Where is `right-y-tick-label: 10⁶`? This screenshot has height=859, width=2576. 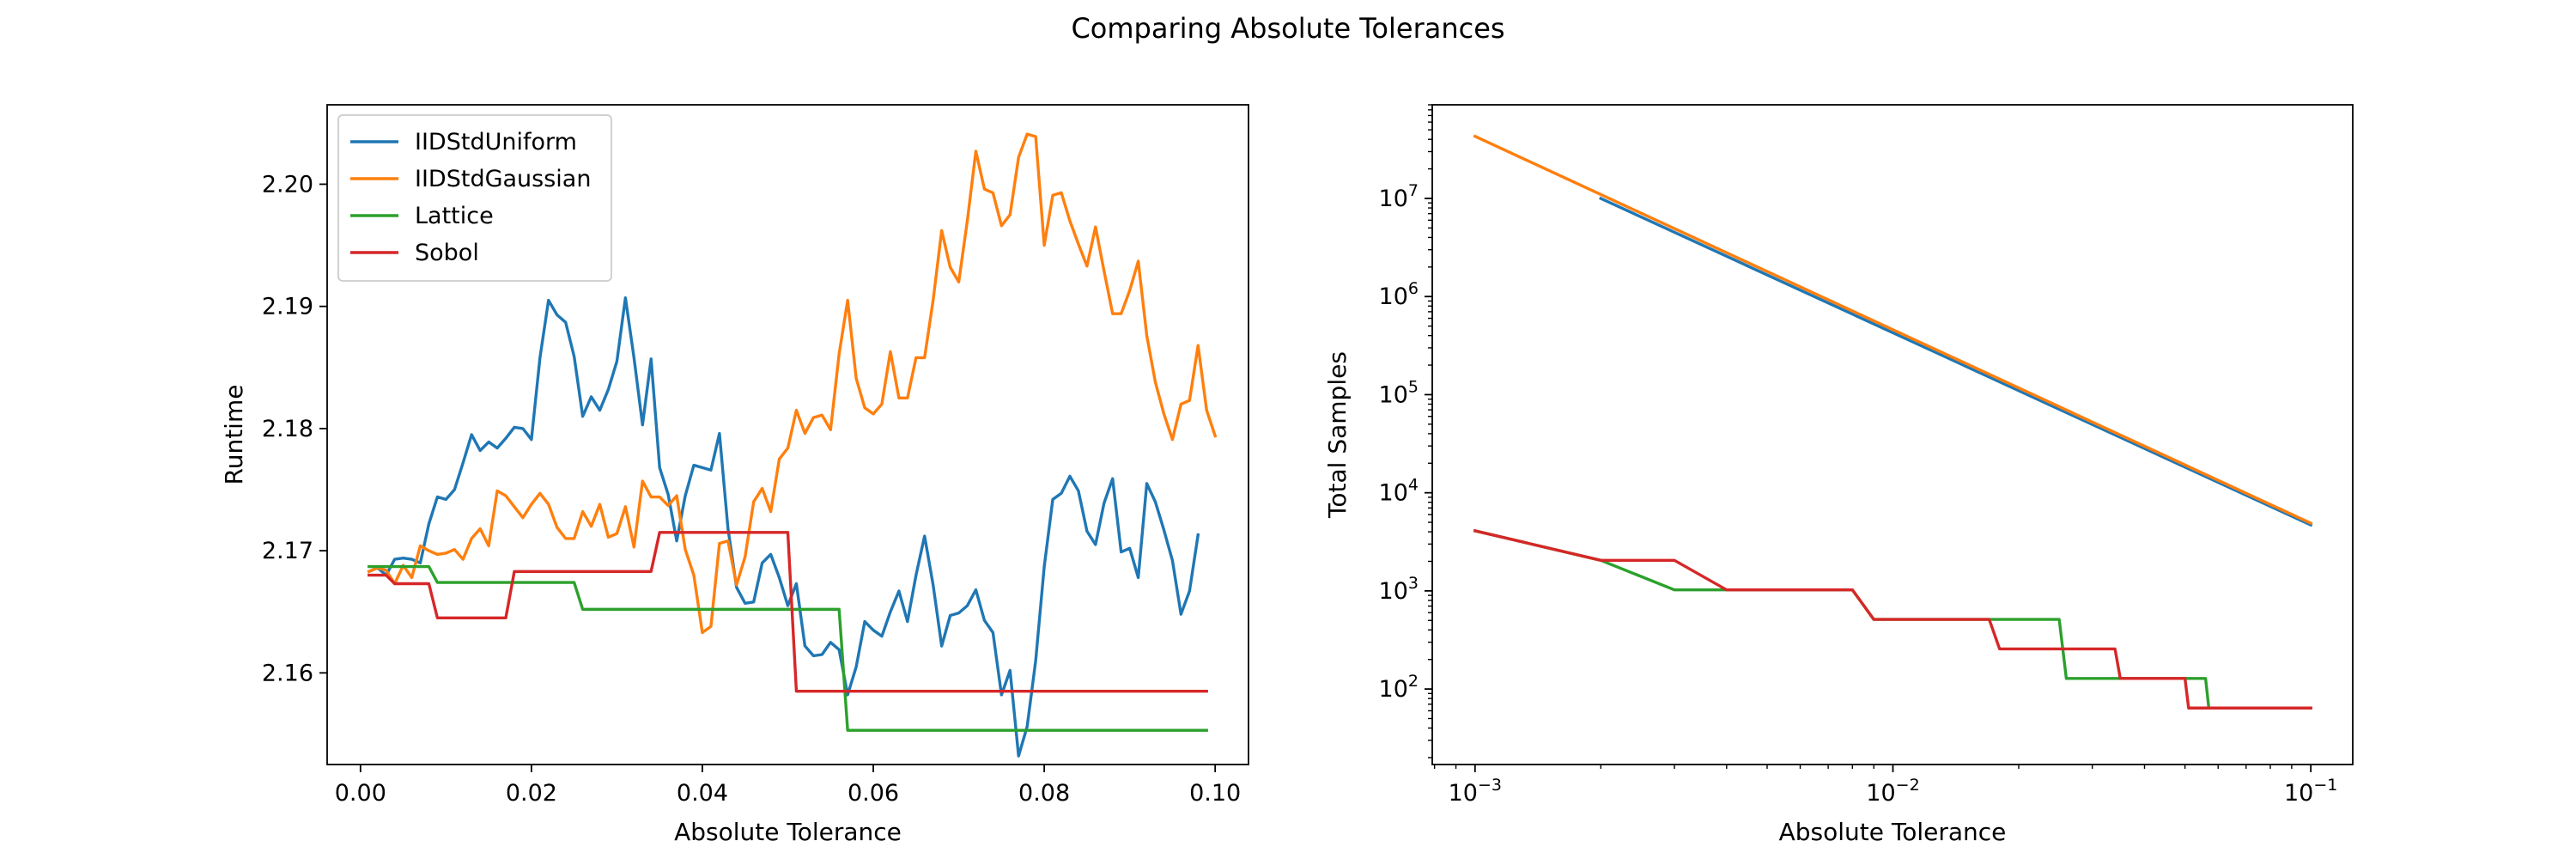 right-y-tick-label: 10⁶ is located at coordinates (1399, 295).